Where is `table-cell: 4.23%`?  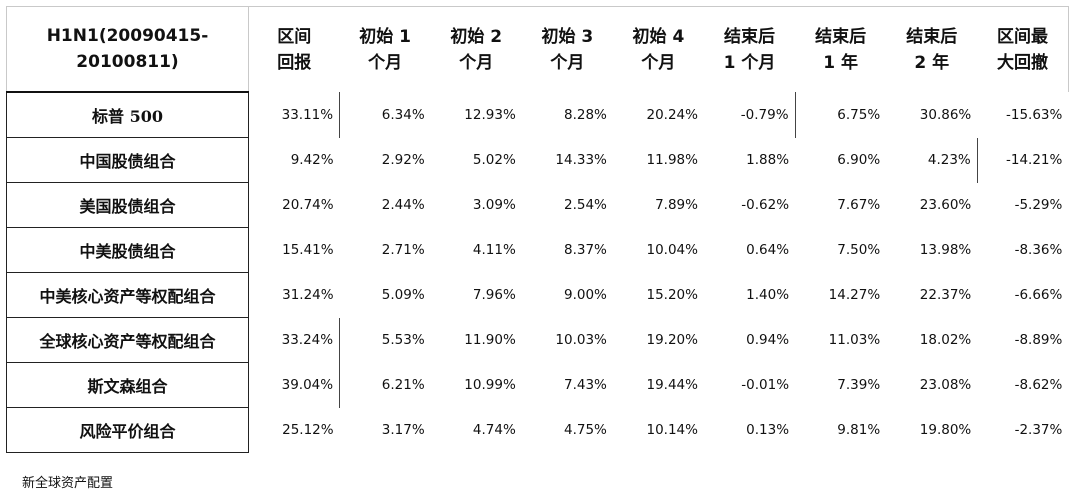 table-cell: 4.23% is located at coordinates (932, 160).